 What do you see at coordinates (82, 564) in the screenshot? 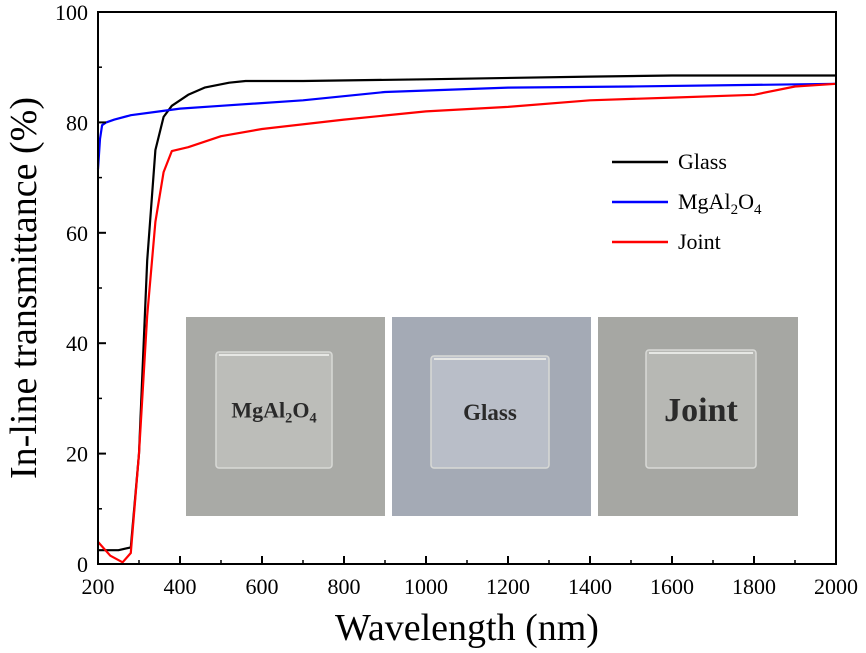
I see `y-tick-label: 0` at bounding box center [82, 564].